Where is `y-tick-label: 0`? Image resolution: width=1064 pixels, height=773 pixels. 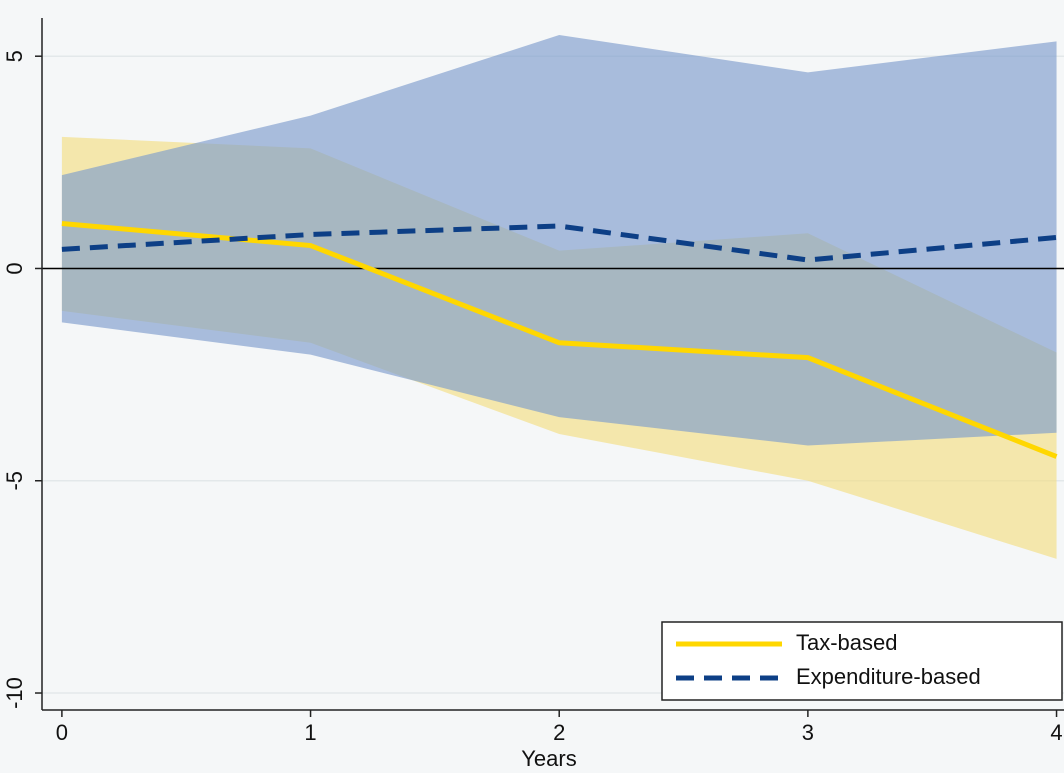 y-tick-label: 0 is located at coordinates (14, 268).